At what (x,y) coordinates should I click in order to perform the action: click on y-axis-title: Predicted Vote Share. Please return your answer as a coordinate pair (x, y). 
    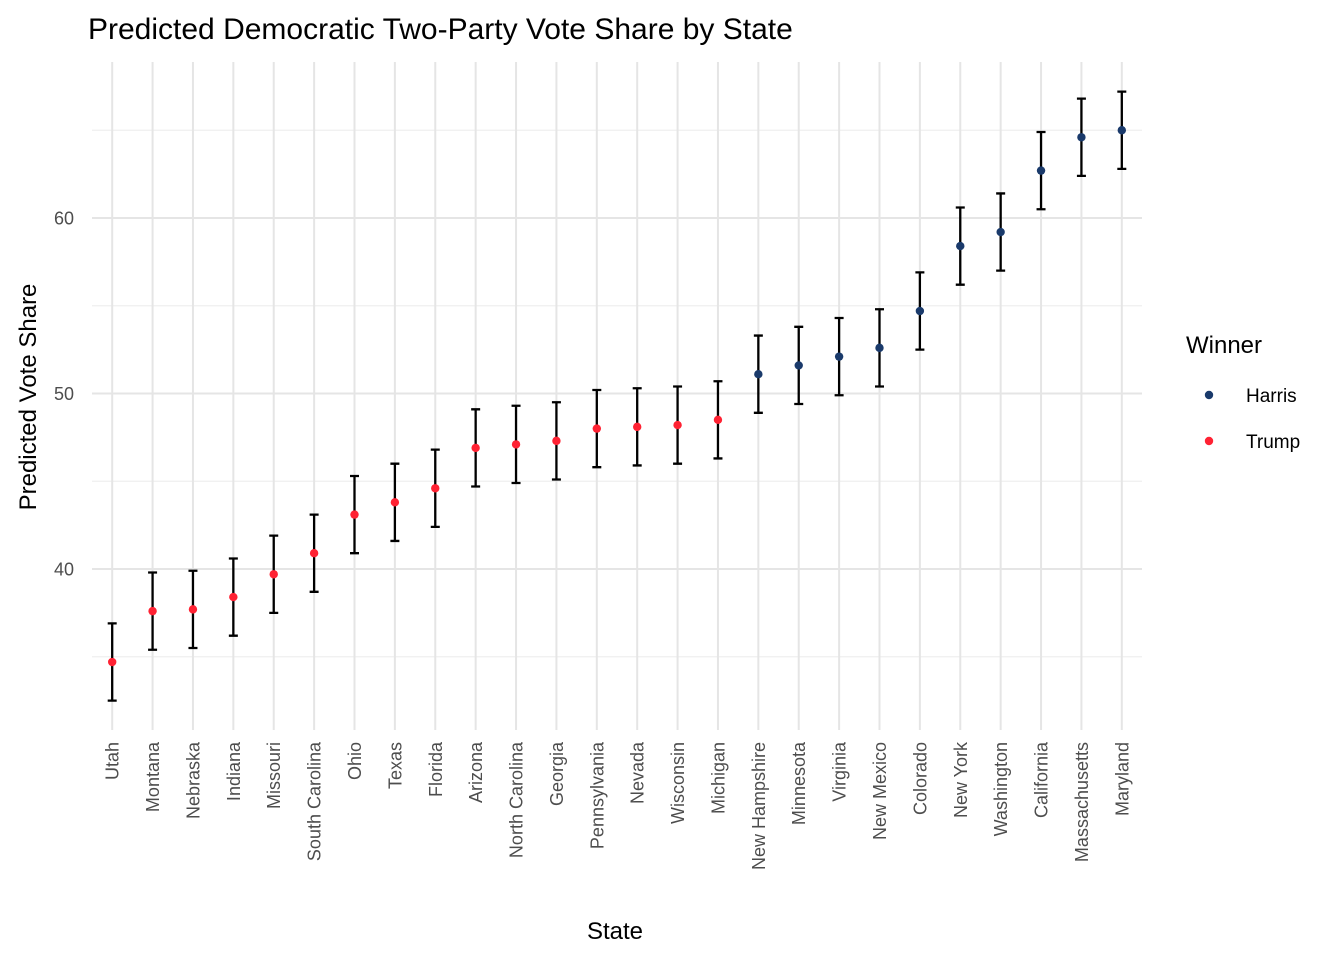
    Looking at the image, I should click on (28, 397).